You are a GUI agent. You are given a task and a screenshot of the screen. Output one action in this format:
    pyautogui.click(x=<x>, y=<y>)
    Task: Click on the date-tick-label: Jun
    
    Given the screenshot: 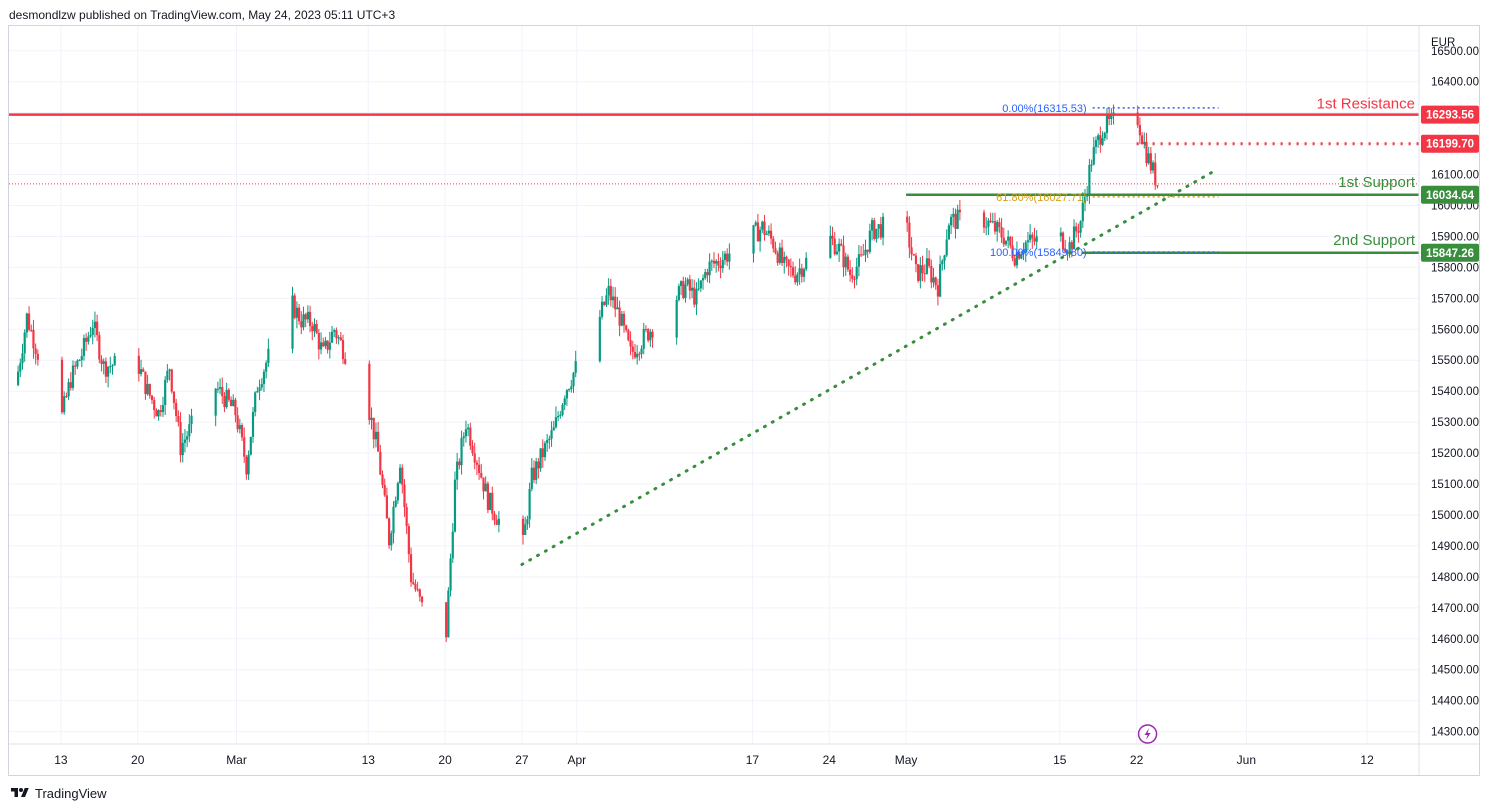 What is the action you would take?
    pyautogui.click(x=1246, y=760)
    